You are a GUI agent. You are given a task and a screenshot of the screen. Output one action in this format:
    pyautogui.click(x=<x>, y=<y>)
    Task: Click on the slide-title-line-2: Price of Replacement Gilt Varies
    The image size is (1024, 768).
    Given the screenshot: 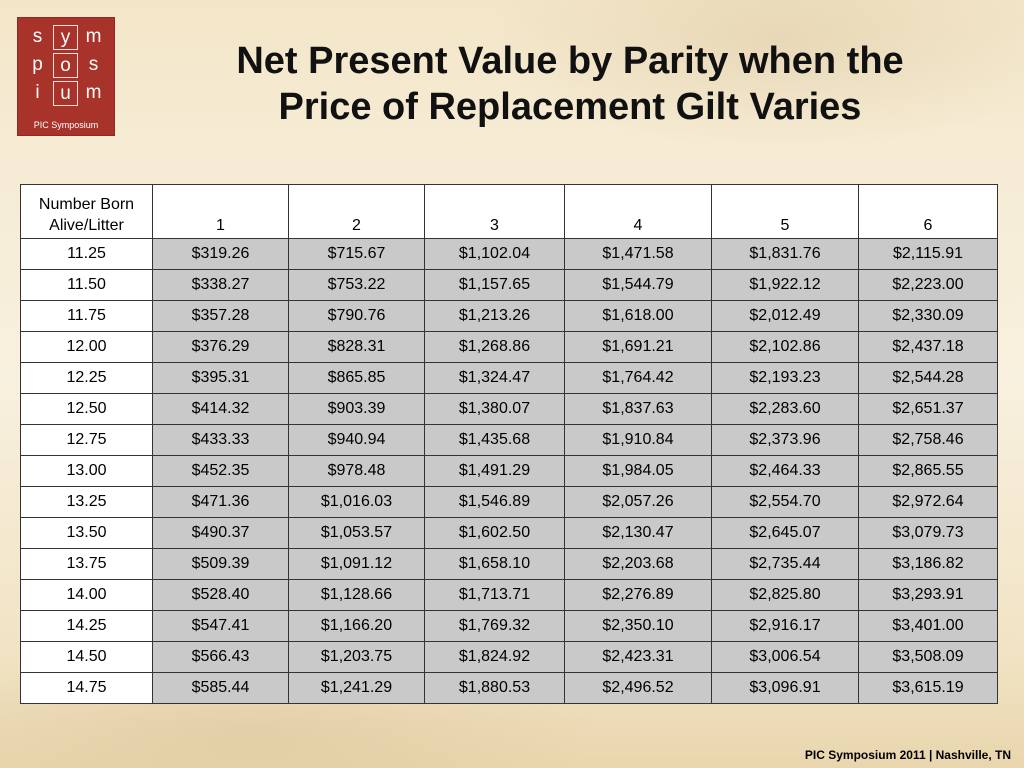 What is the action you would take?
    pyautogui.click(x=570, y=107)
    